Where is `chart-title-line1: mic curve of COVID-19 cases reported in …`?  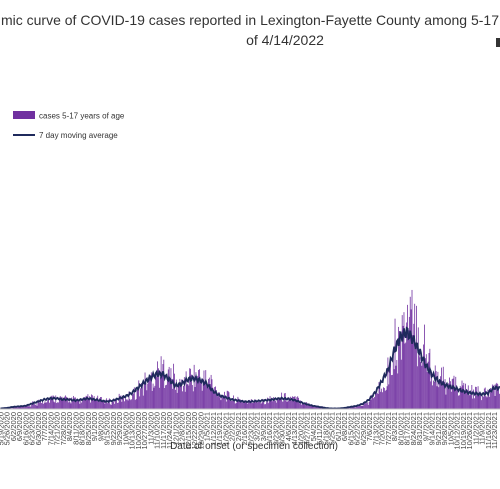 chart-title-line1: mic curve of COVID-19 cases reported in … is located at coordinates (250, 20).